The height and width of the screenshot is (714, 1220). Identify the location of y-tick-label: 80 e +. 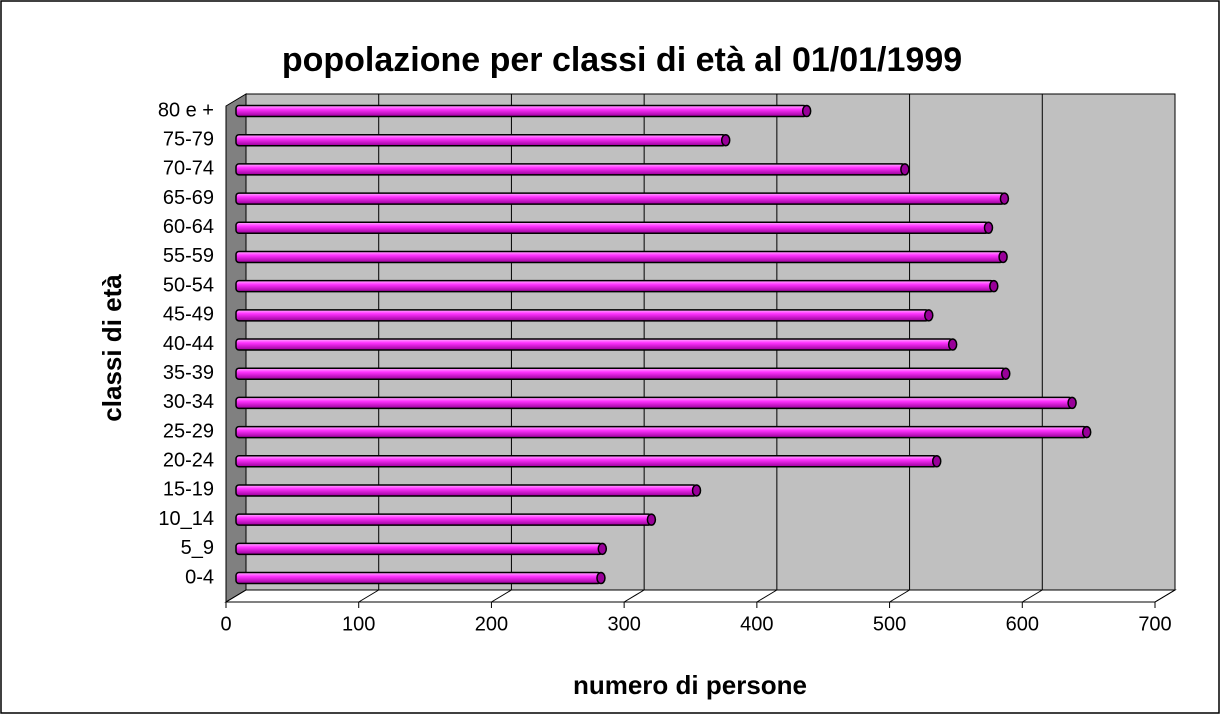
(186, 110).